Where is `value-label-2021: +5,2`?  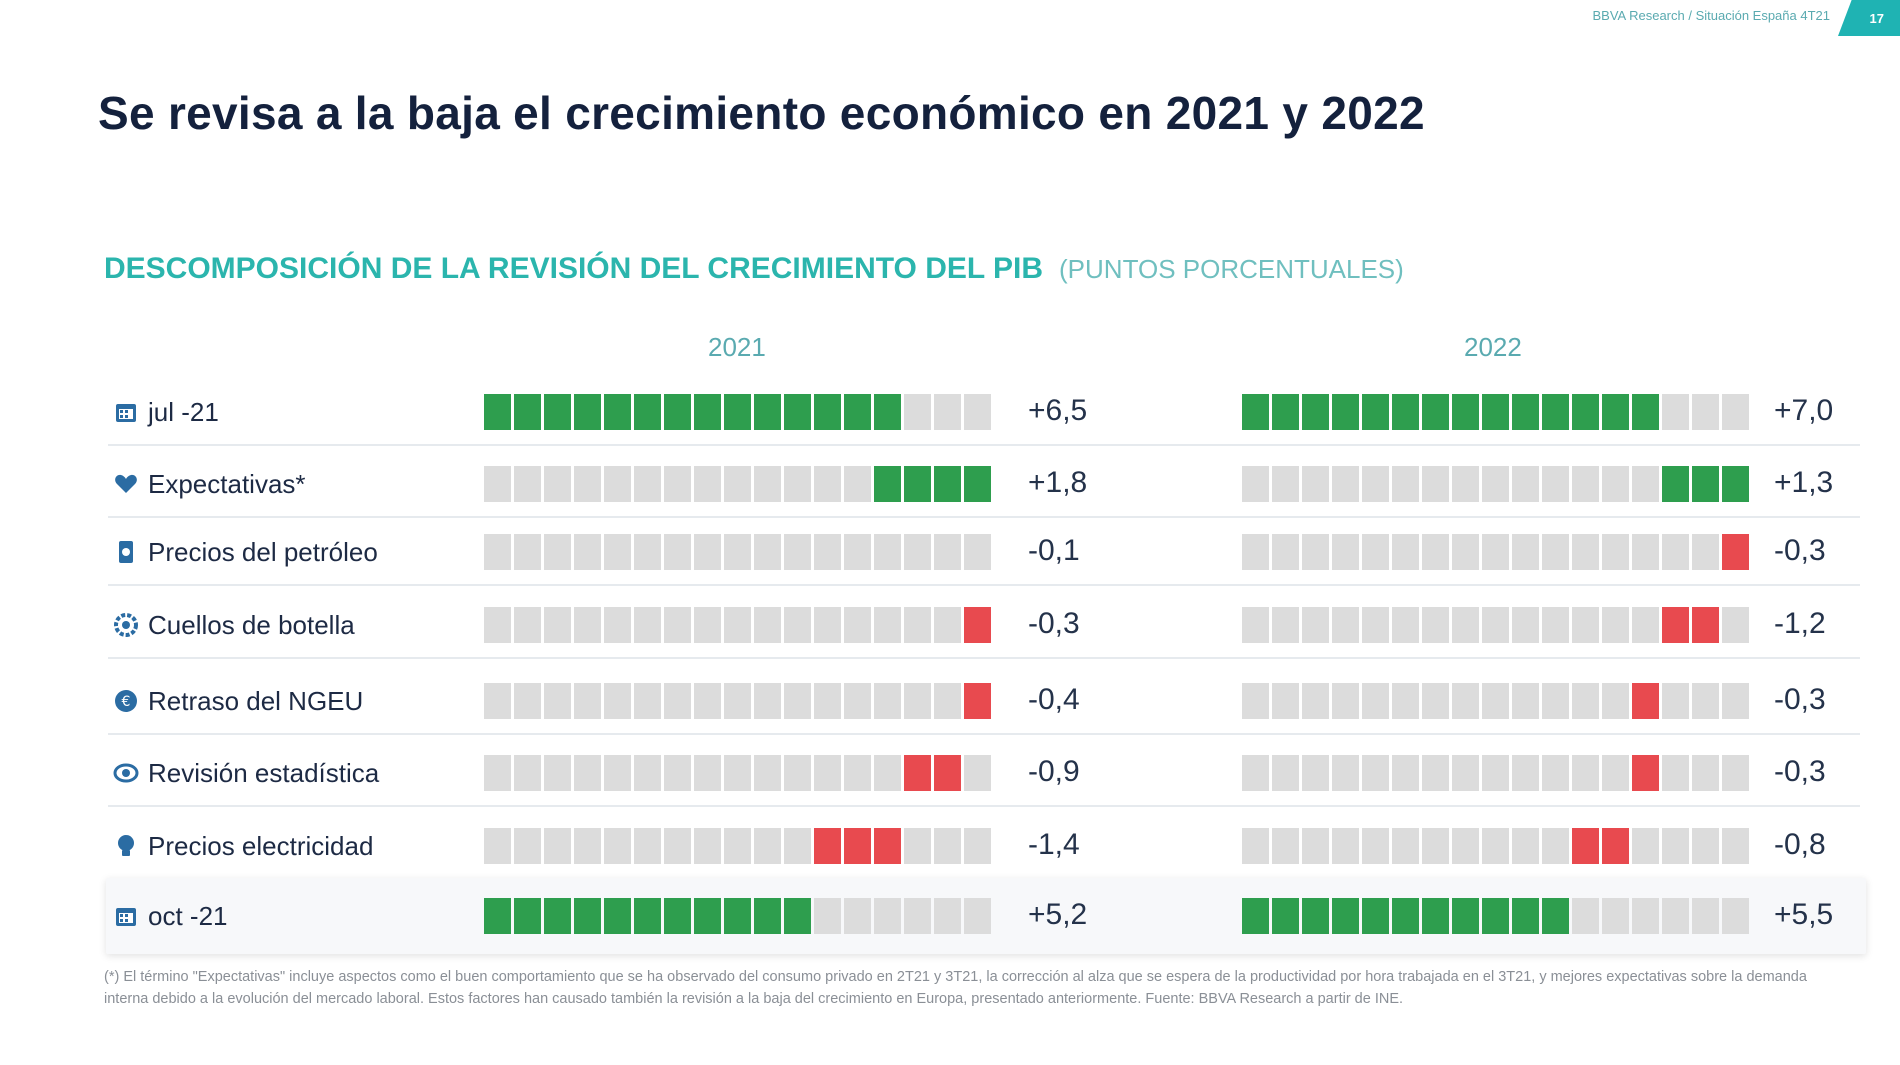 value-label-2021: +5,2 is located at coordinates (1058, 914).